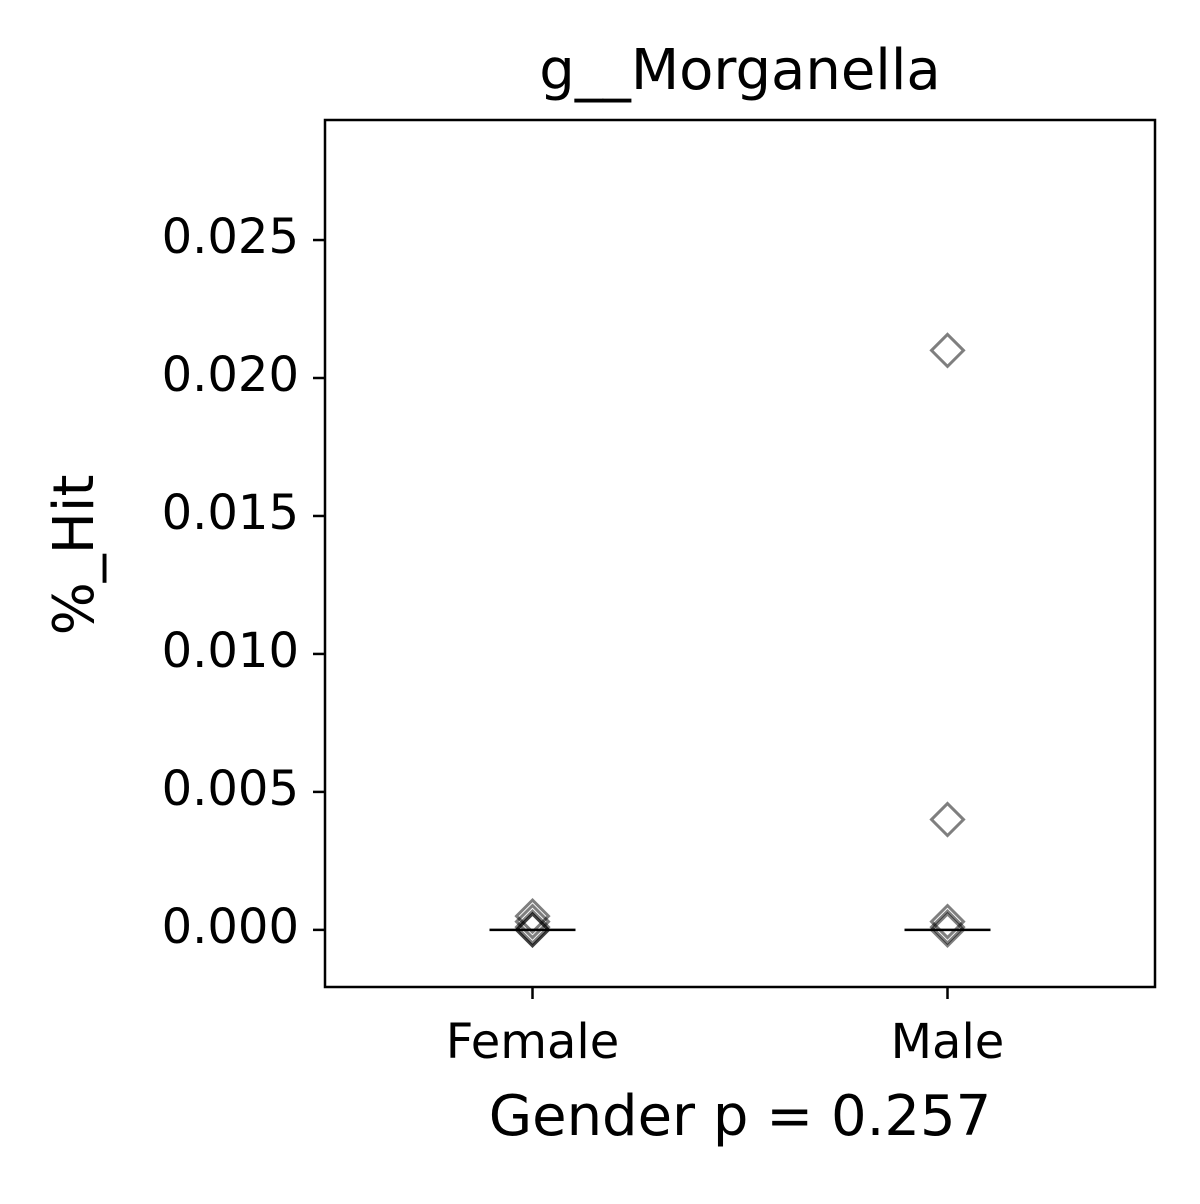 Image resolution: width=1200 pixels, height=1204 pixels. Describe the element at coordinates (230, 789) in the screenshot. I see `y-tick-label: 0.005` at that location.